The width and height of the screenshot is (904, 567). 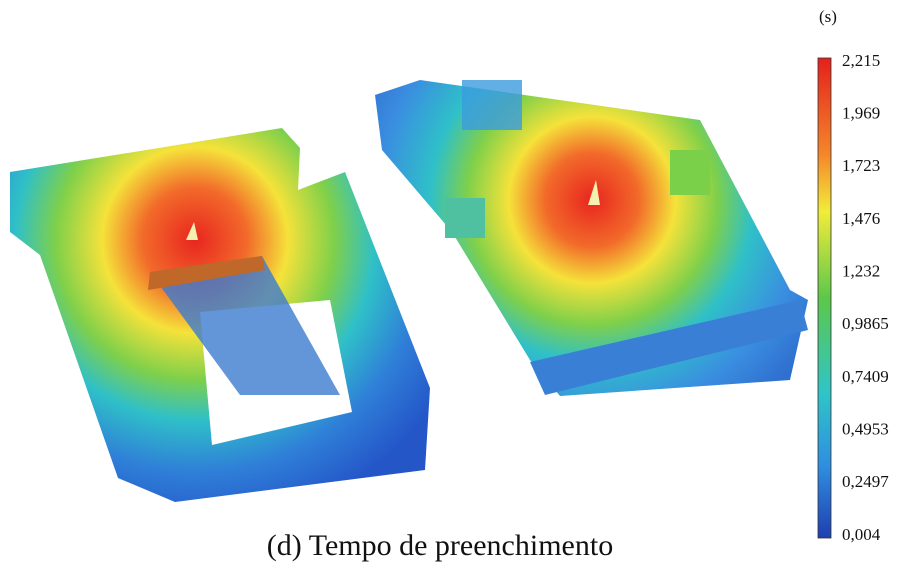 I want to click on colorbar-unit: (s), so click(x=828, y=16).